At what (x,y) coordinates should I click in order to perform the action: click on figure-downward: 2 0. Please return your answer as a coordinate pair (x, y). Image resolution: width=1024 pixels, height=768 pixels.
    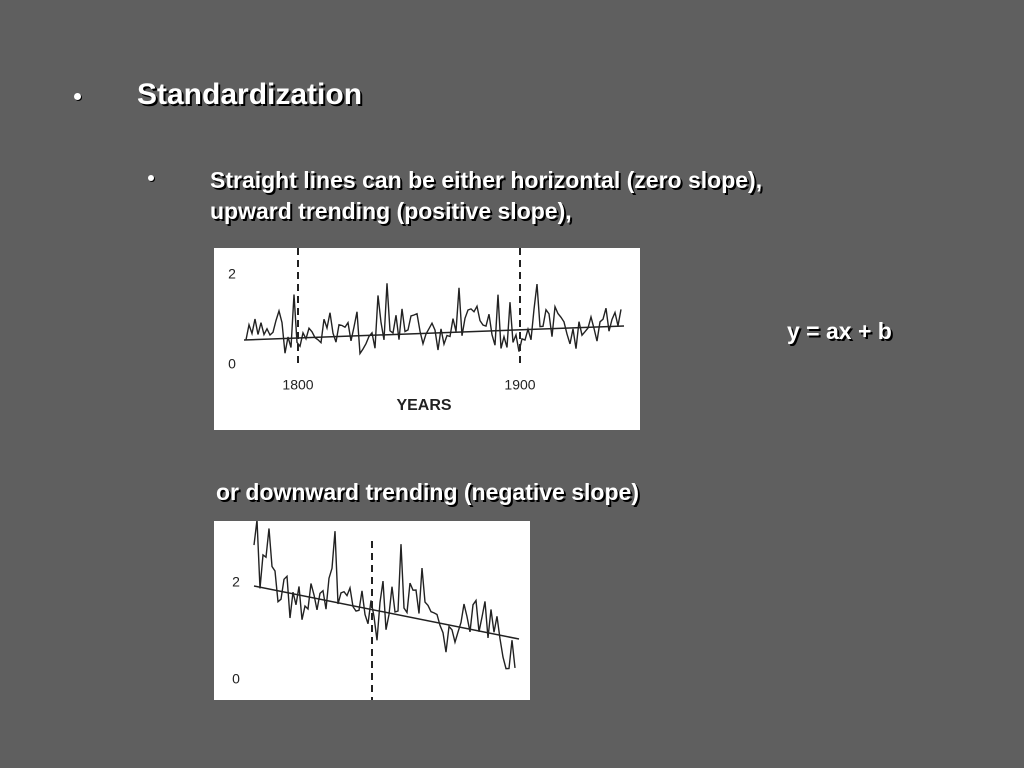
    Looking at the image, I should click on (372, 610).